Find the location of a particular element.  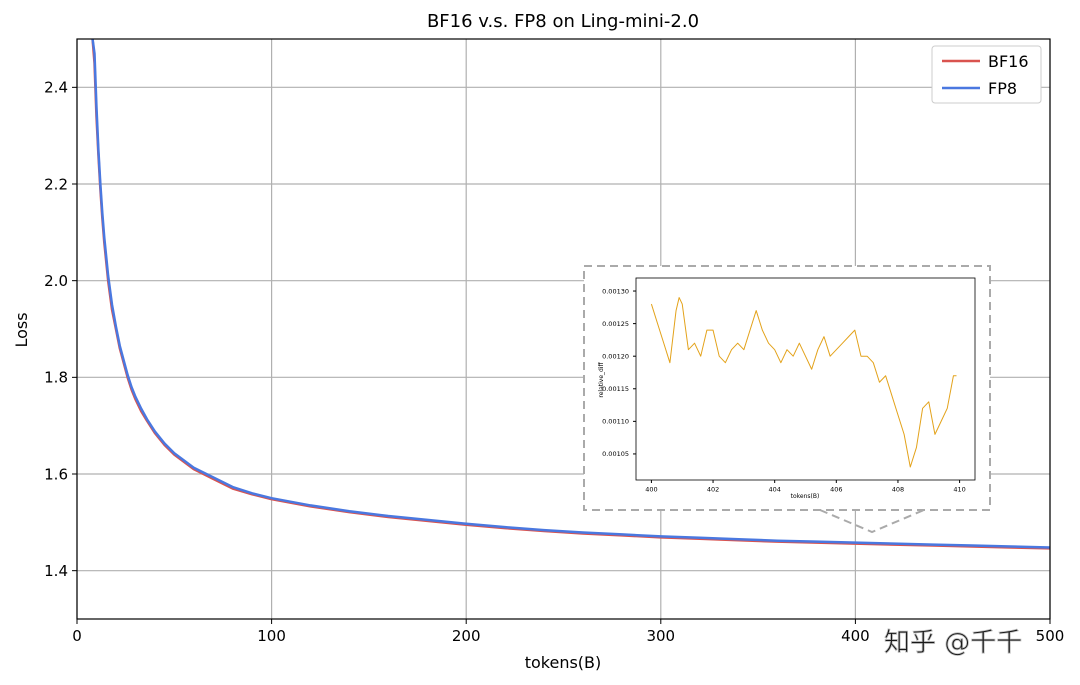

y-tick-label: 0.00130 is located at coordinates (615, 291).